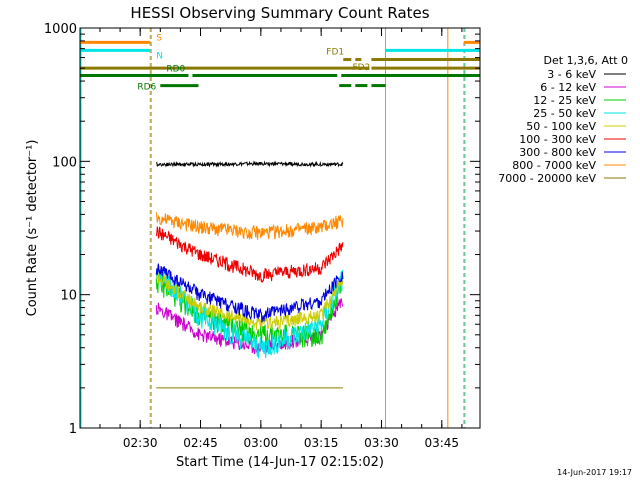 The width and height of the screenshot is (640, 480). Describe the element at coordinates (146, 88) in the screenshot. I see `flag-bar-label: RD6` at that location.